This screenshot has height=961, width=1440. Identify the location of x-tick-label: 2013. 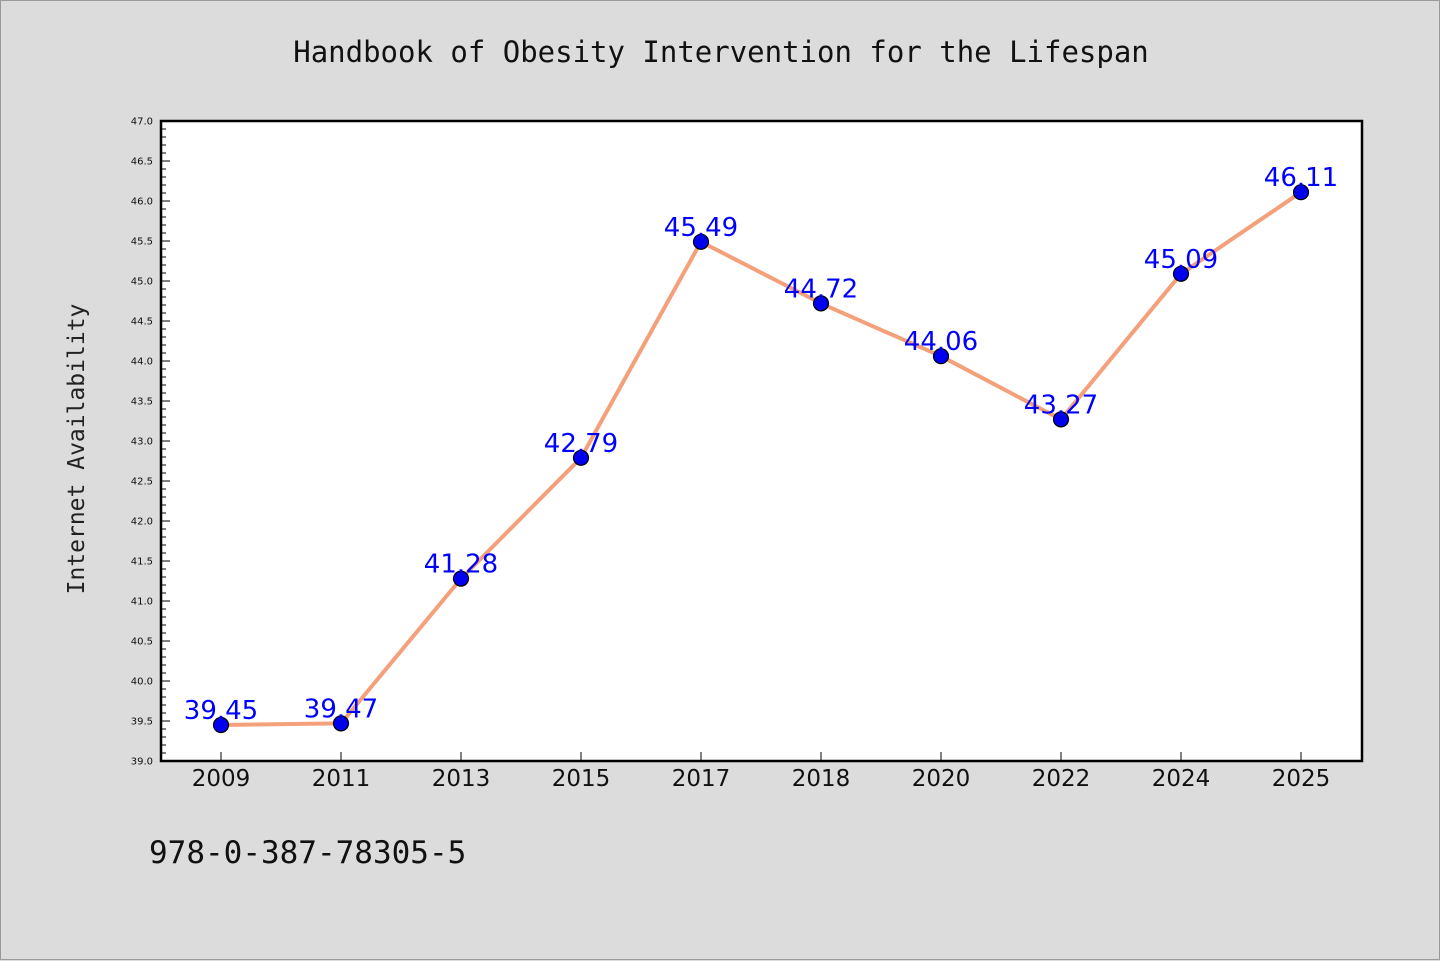
(461, 779).